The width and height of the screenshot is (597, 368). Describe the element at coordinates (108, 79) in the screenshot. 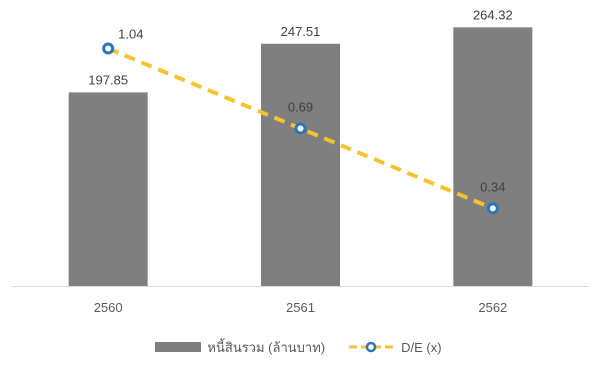

I see `bar-data-label: 197.85` at that location.